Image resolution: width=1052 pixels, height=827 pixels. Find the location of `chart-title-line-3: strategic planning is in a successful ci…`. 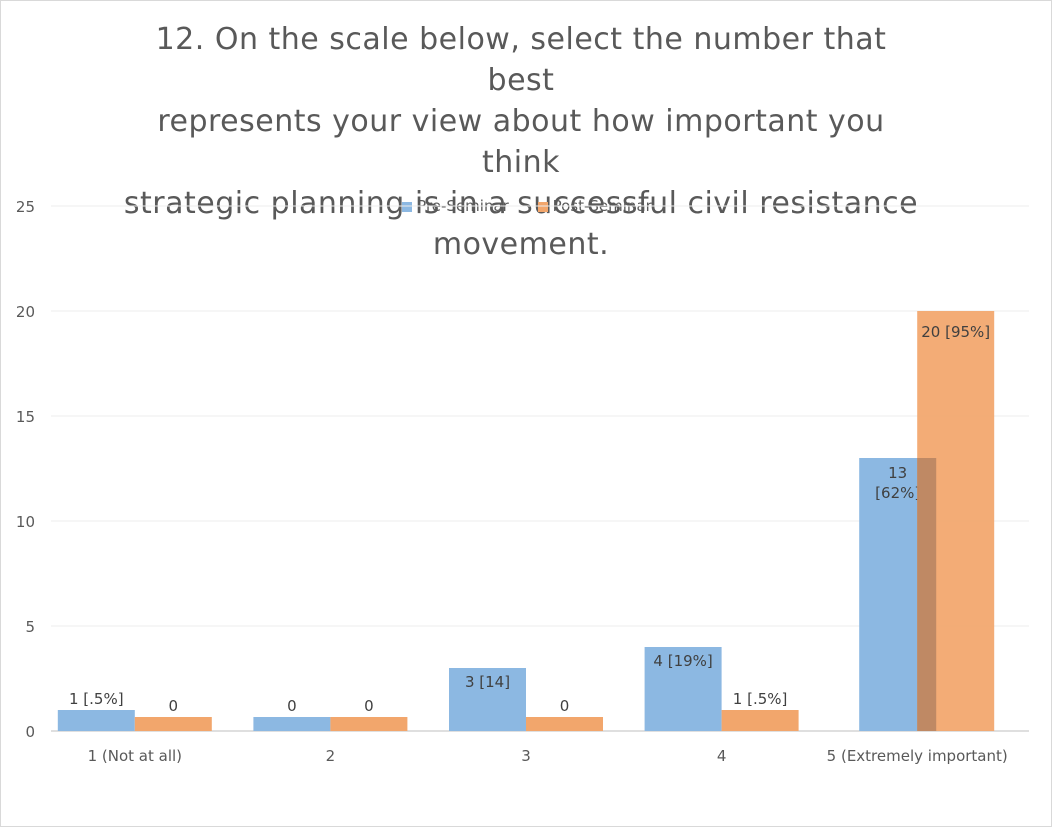

chart-title-line-3: strategic planning is in a successful ci… is located at coordinates (521, 203).